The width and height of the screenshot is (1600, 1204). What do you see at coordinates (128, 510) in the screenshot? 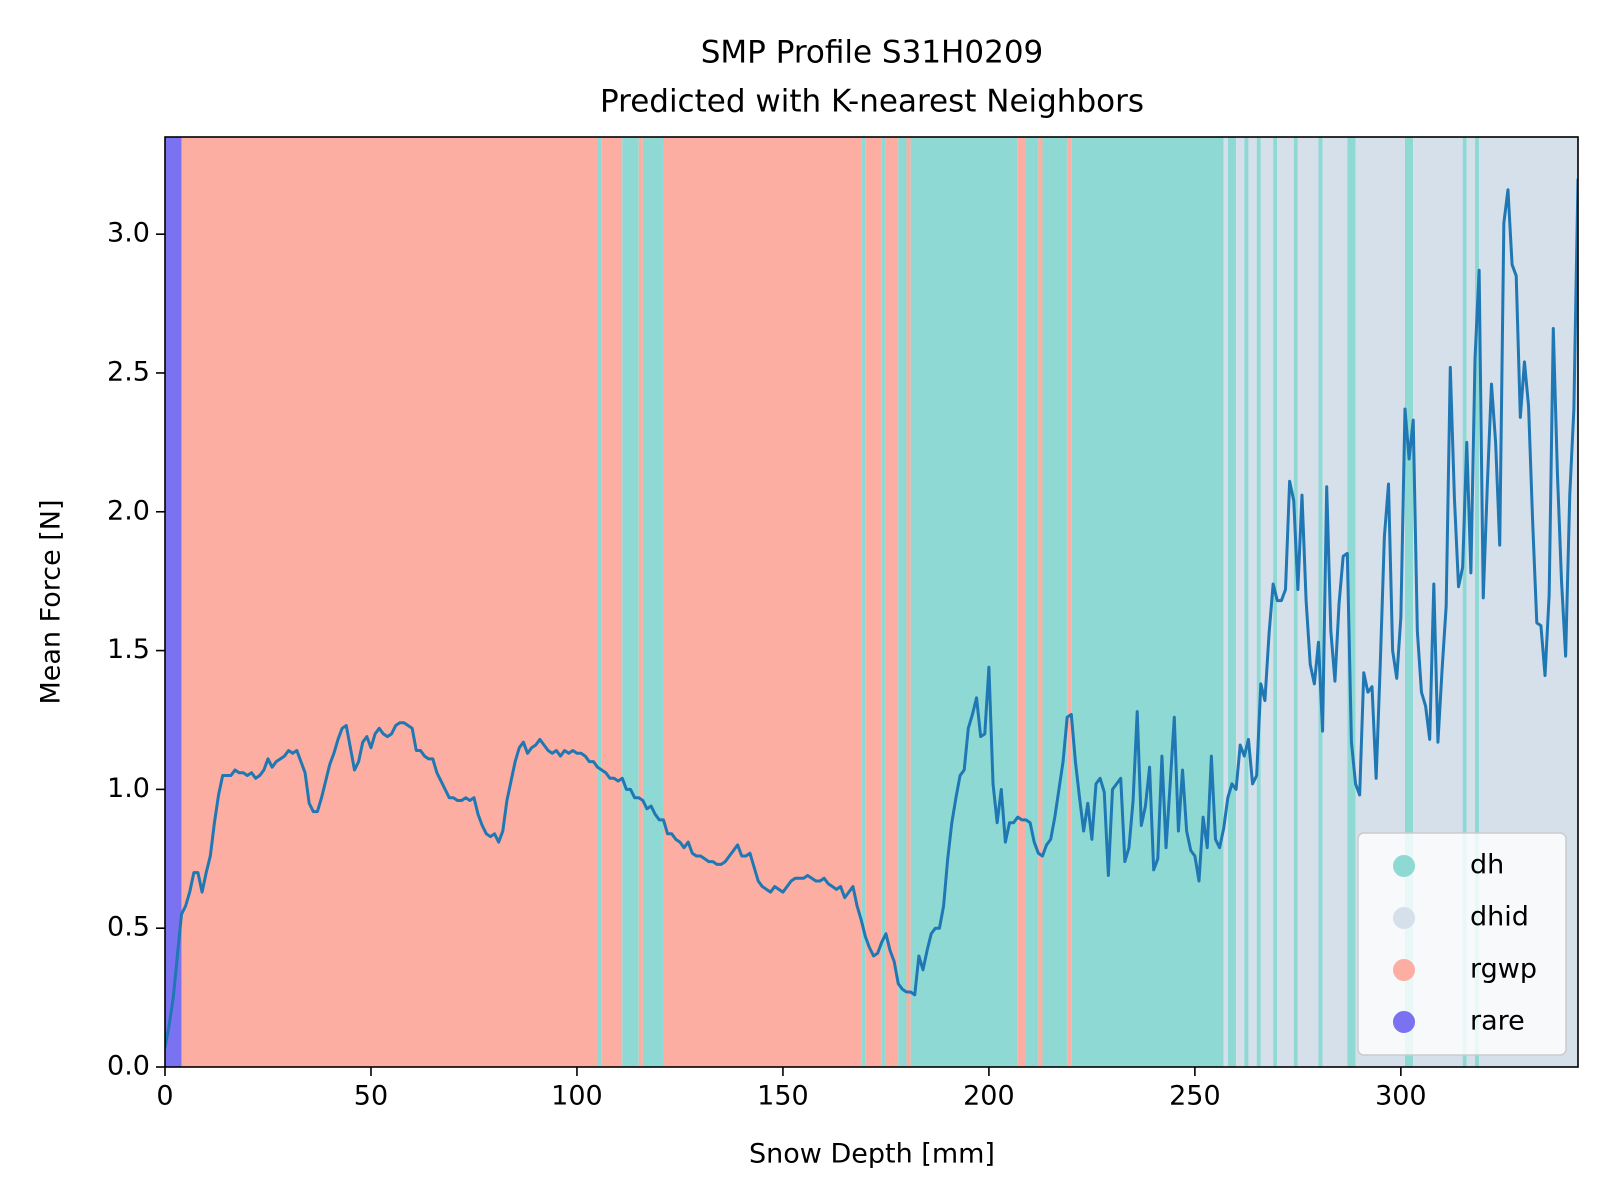
I see `y-tick-label: 2.0` at bounding box center [128, 510].